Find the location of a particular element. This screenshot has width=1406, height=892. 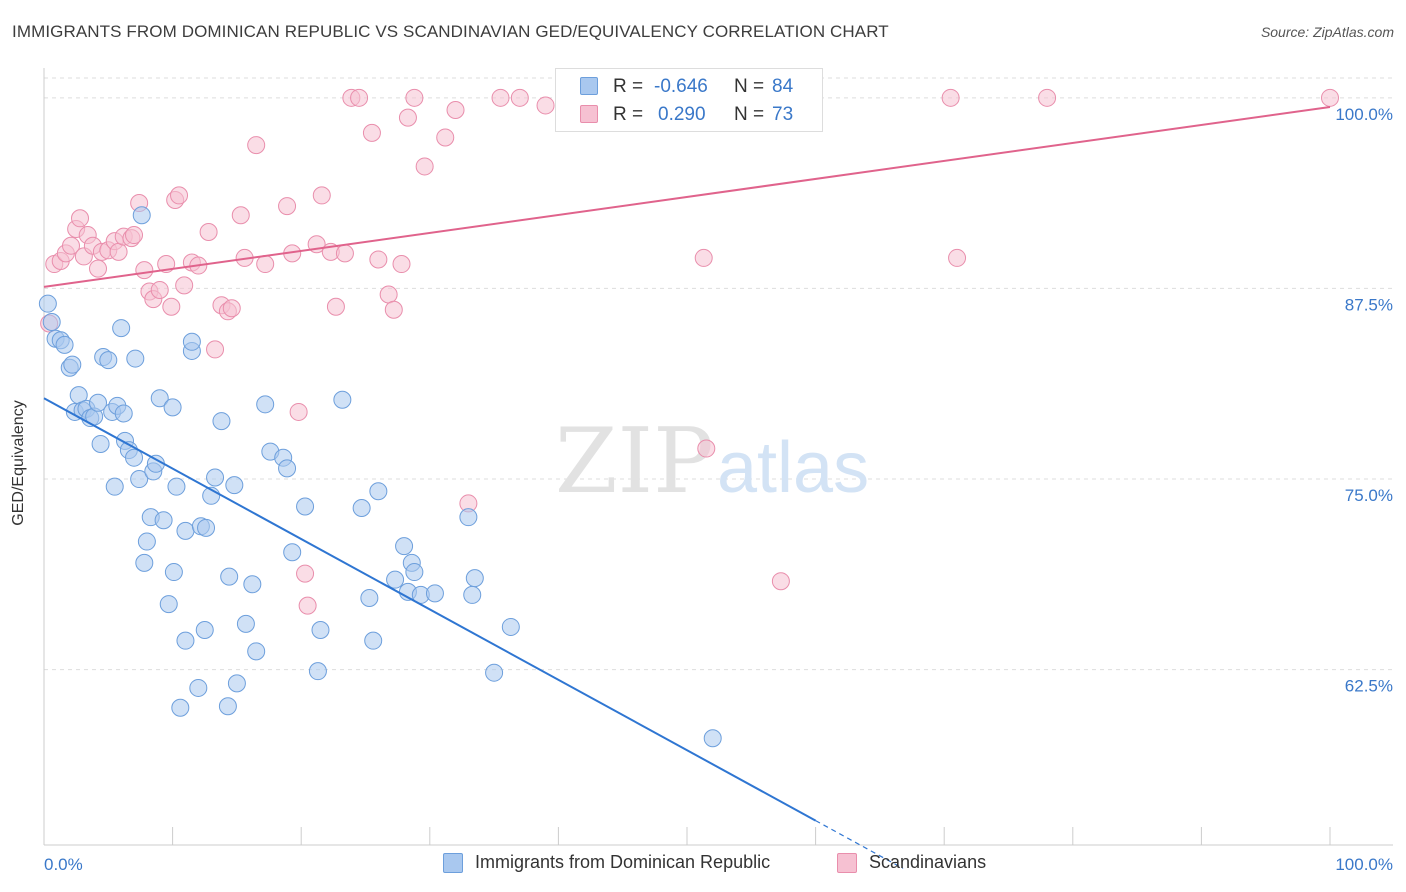

legend-swatch-blue is located at coordinates (453, 863).